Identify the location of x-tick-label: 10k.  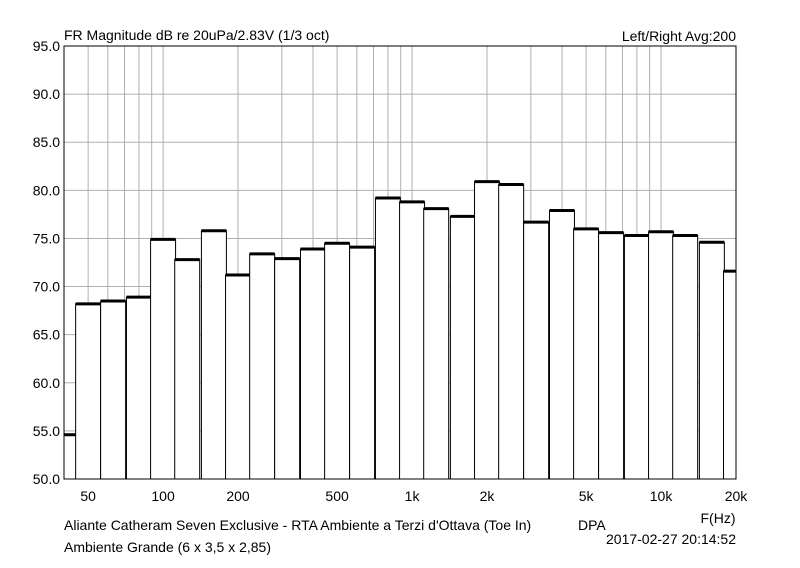
(662, 496).